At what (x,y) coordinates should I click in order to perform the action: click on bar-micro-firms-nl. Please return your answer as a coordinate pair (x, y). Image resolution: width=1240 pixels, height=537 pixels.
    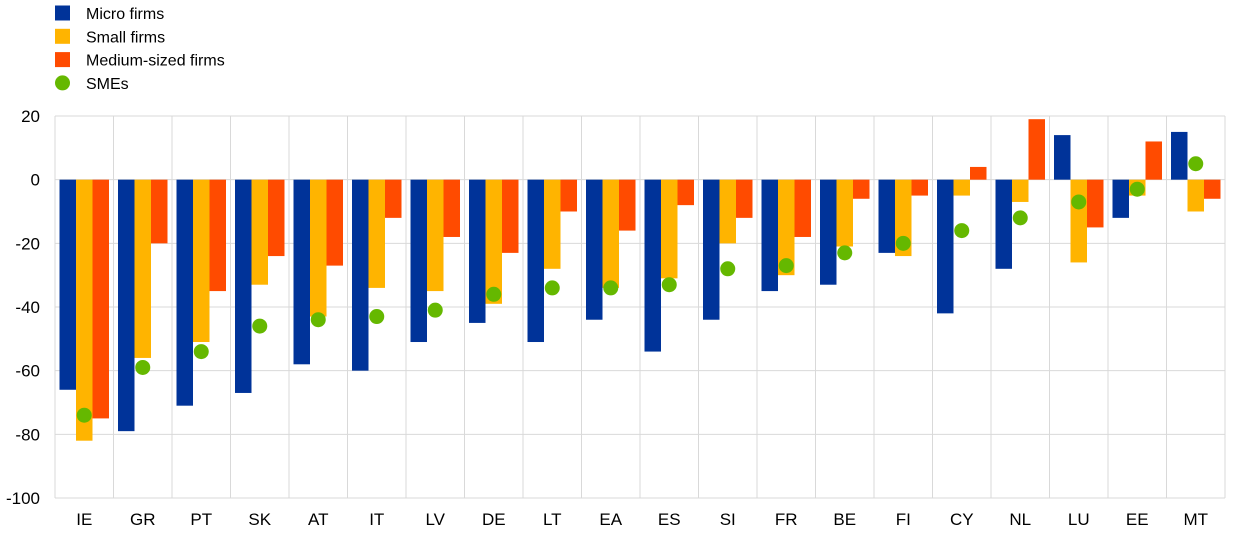
    Looking at the image, I should click on (1003, 224).